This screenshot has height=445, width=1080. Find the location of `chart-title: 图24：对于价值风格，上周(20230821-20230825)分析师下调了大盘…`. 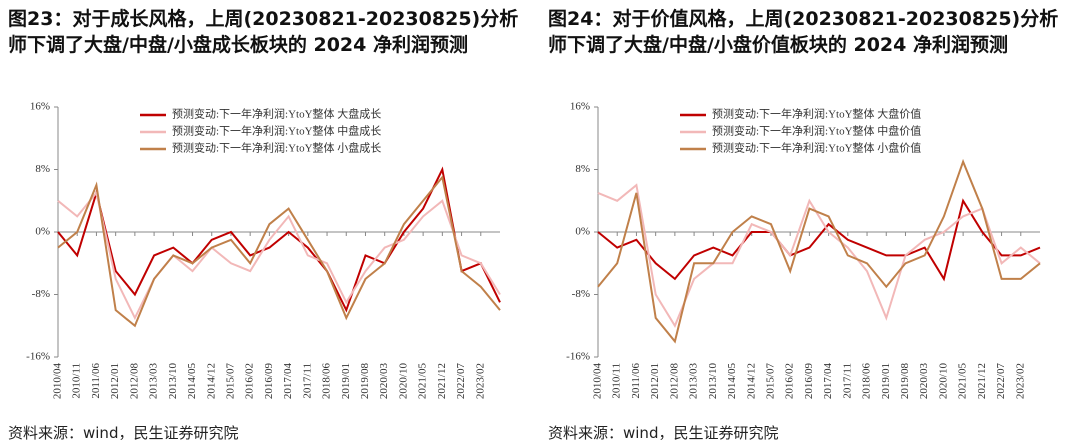

chart-title: 图24：对于价值风格，上周(20230821-20230825)分析师下调了大盘… is located at coordinates (803, 32).